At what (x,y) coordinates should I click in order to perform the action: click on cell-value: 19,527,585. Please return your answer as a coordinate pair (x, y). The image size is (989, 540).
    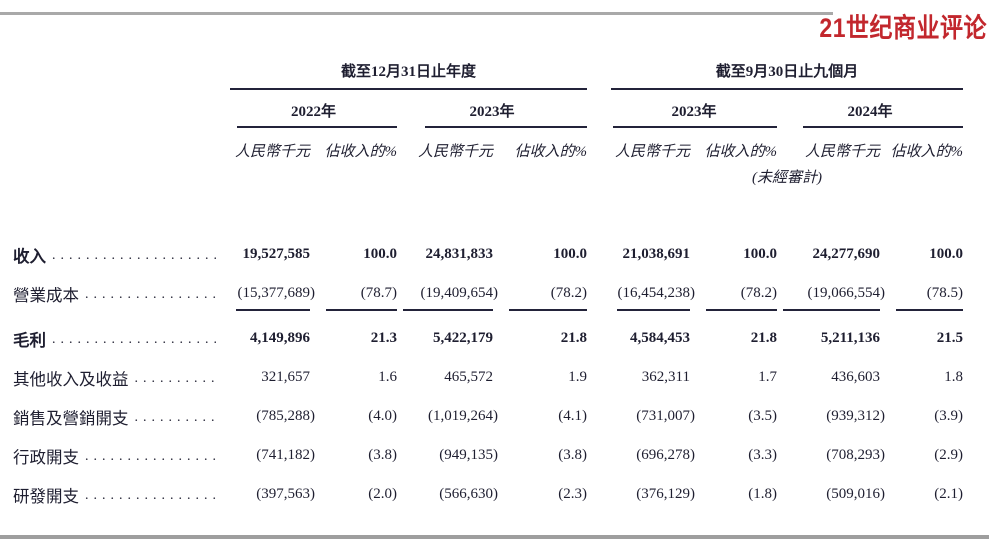
    Looking at the image, I should click on (276, 254).